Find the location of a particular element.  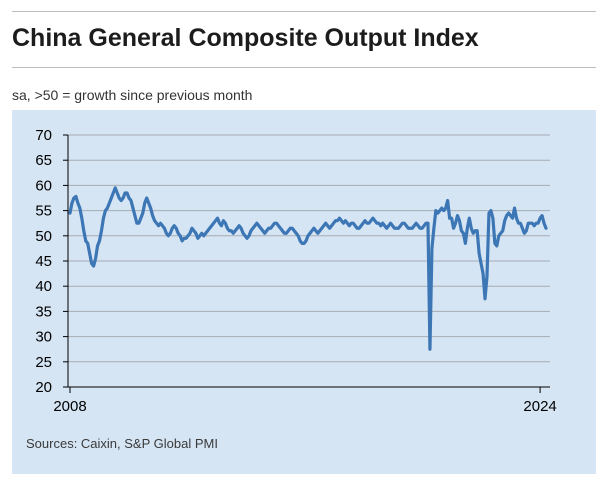

top-rule is located at coordinates (304, 11).